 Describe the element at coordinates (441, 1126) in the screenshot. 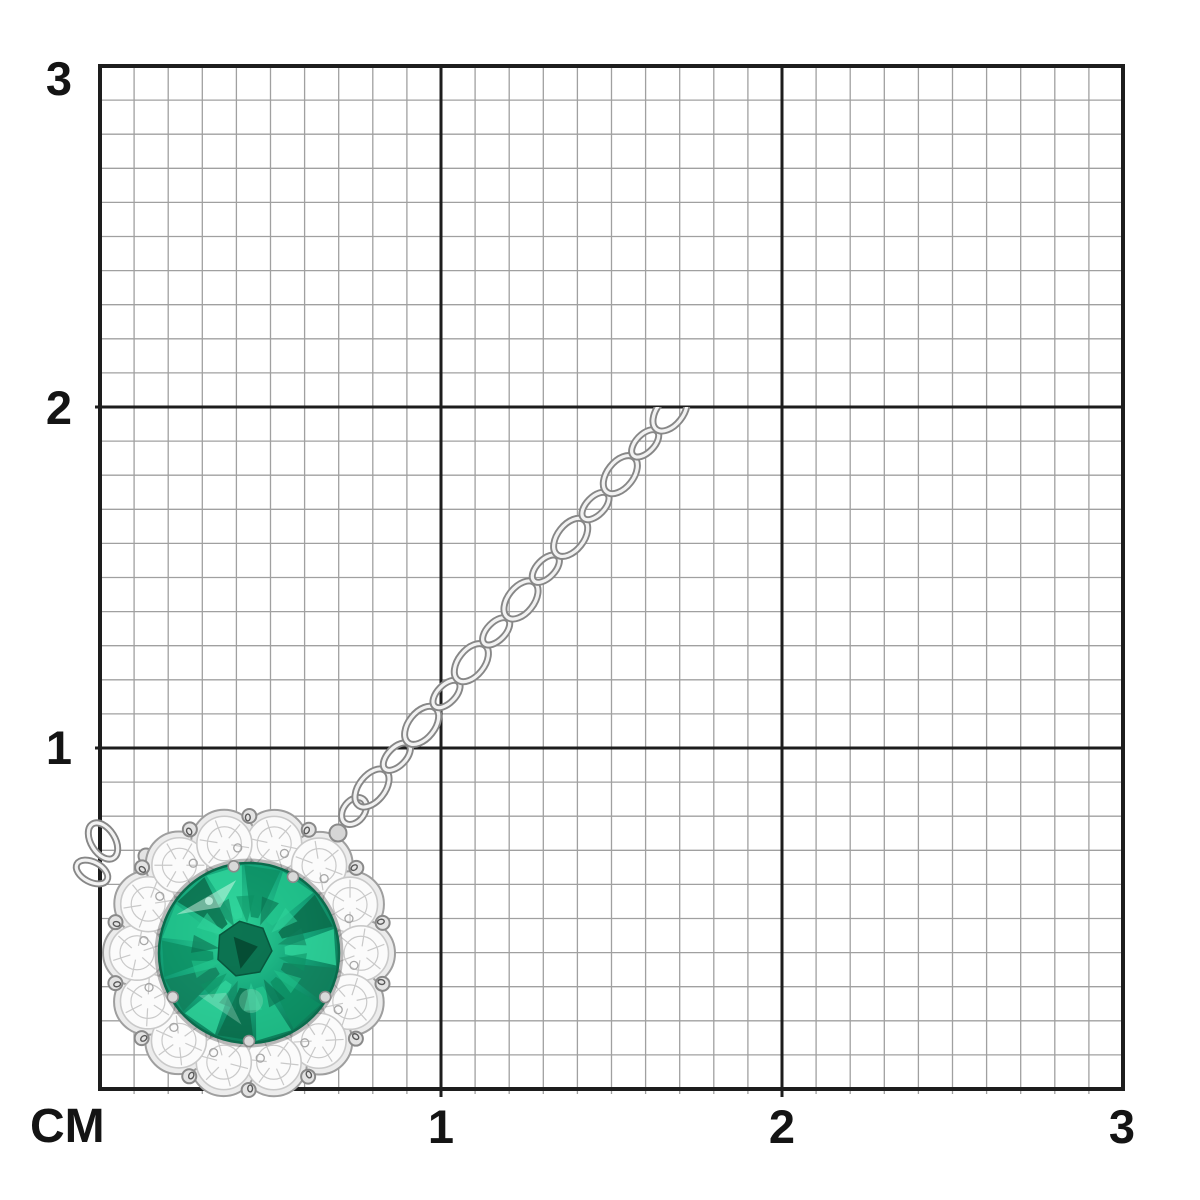

I see `x-axis-label-1cm: 1` at that location.